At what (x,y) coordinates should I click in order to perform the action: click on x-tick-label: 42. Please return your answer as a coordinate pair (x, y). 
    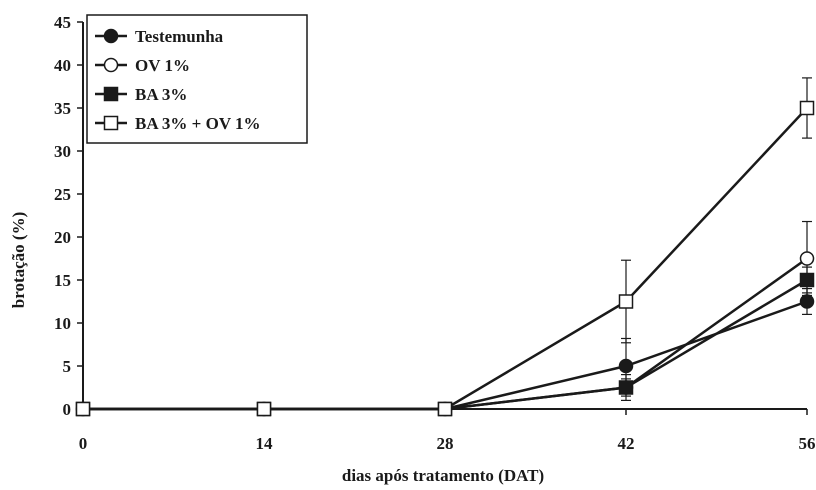
    Looking at the image, I should click on (626, 443).